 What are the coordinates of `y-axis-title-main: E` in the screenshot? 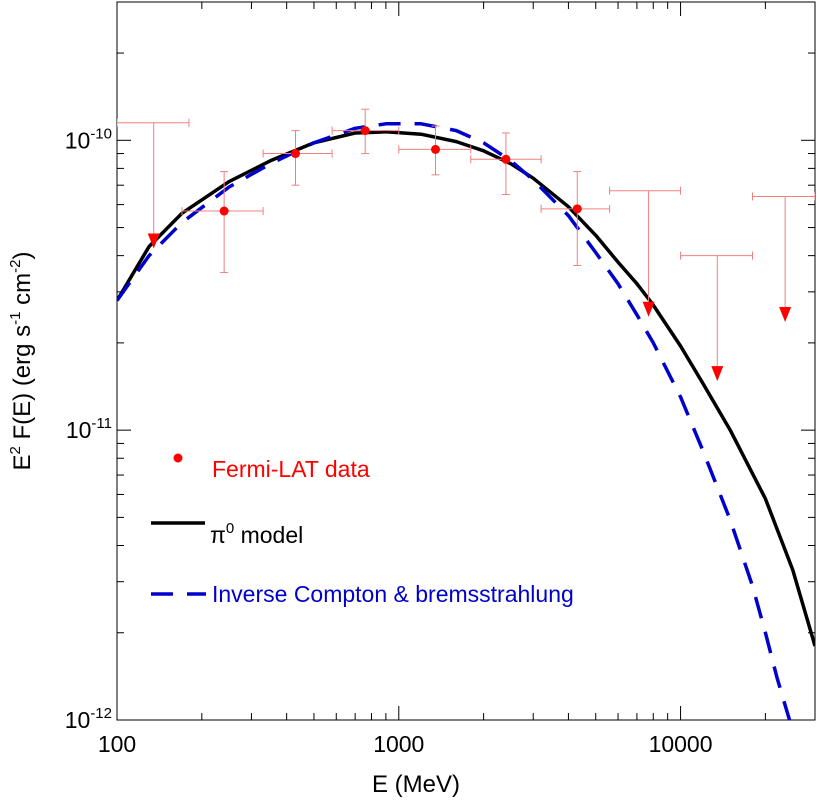 It's located at (22, 463).